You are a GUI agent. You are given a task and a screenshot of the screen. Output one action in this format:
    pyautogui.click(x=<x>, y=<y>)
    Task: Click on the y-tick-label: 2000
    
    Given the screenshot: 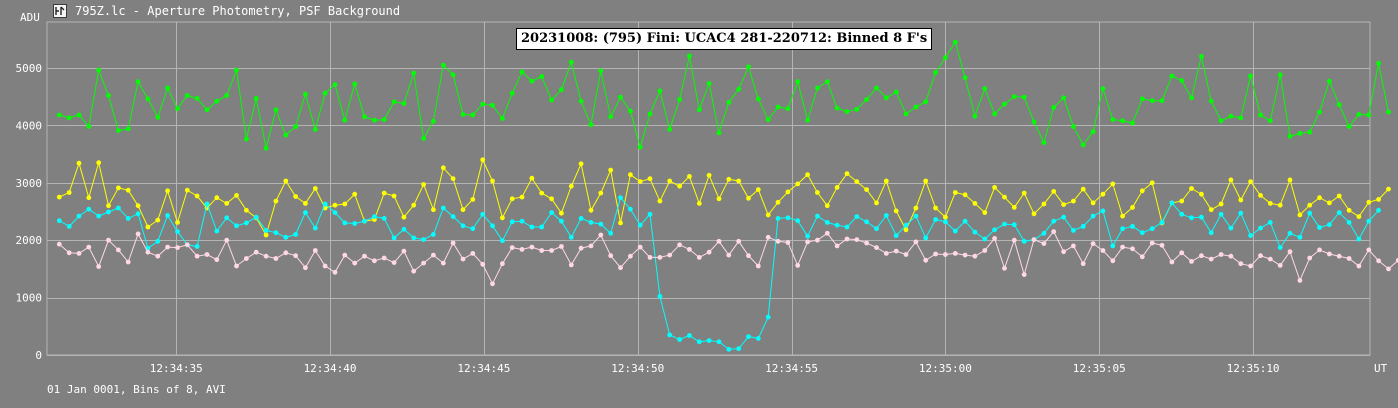 What is the action you would take?
    pyautogui.click(x=29, y=240)
    